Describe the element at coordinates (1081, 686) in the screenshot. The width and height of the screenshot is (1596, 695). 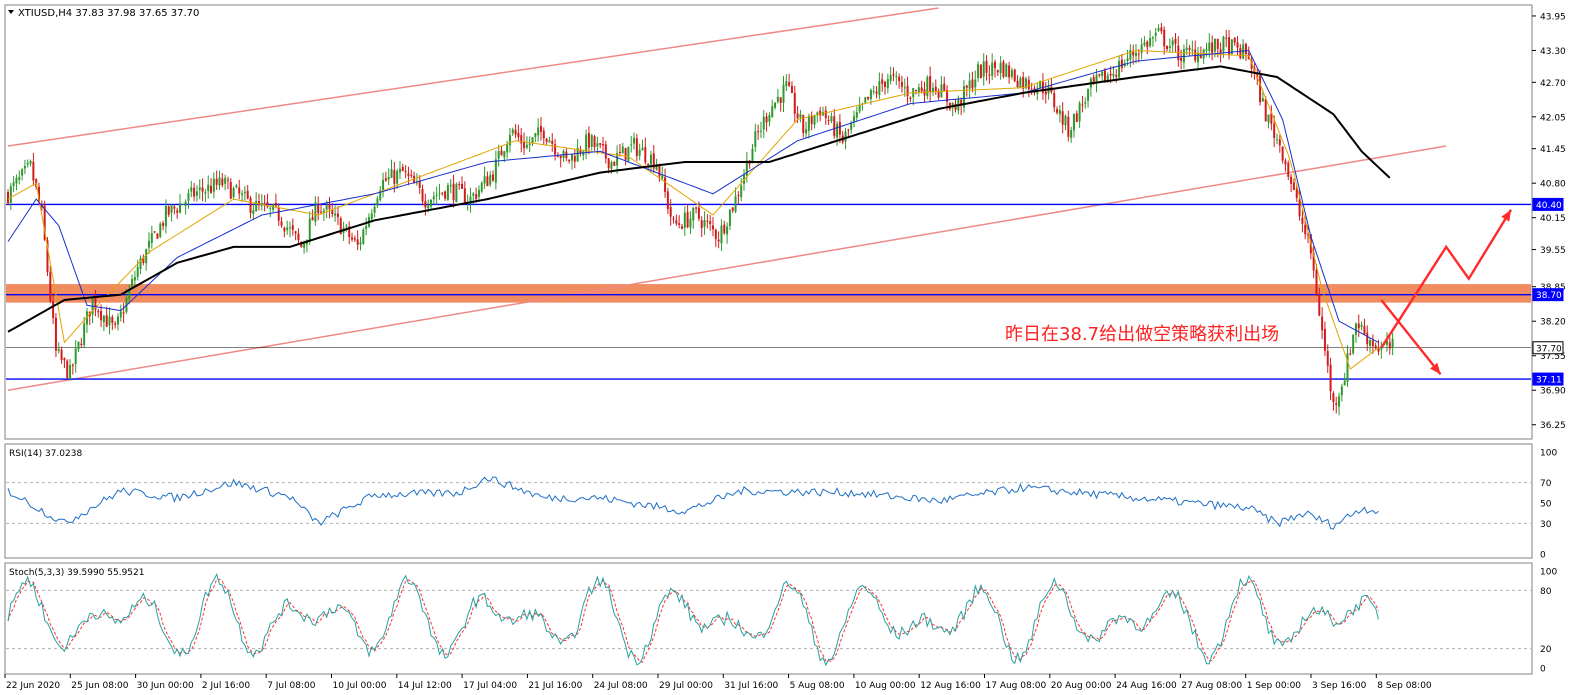
I see `time-tick-label: 20 Aug 00:00` at that location.